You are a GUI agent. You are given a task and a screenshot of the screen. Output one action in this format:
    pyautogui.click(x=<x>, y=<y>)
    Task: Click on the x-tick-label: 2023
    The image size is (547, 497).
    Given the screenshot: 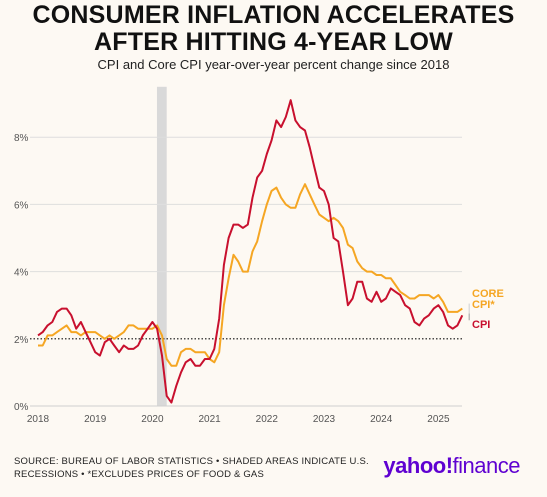 What is the action you would take?
    pyautogui.click(x=324, y=419)
    